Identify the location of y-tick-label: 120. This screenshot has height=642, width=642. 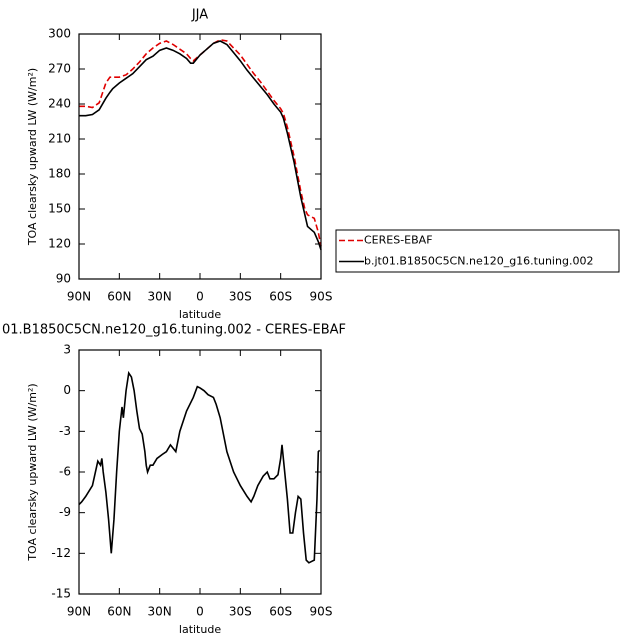
(59, 244).